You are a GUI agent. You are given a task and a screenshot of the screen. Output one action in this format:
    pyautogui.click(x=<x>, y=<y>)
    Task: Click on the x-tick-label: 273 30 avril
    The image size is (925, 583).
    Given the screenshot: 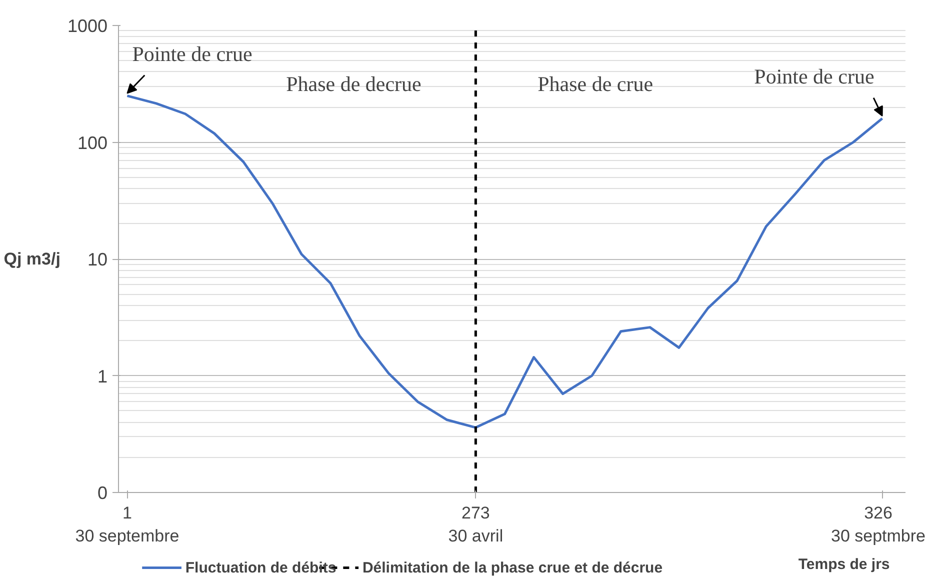 What is the action you would take?
    pyautogui.click(x=476, y=525)
    